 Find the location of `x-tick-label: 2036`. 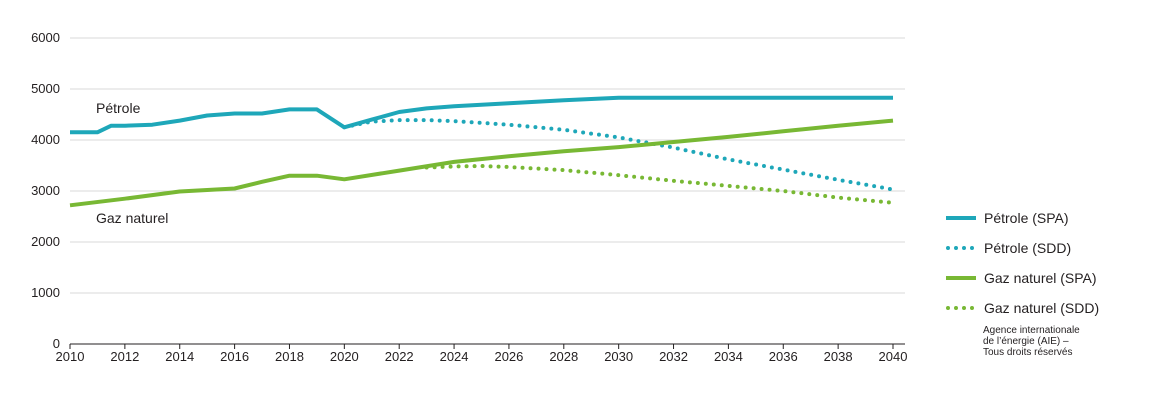

x-tick-label: 2036 is located at coordinates (783, 356).